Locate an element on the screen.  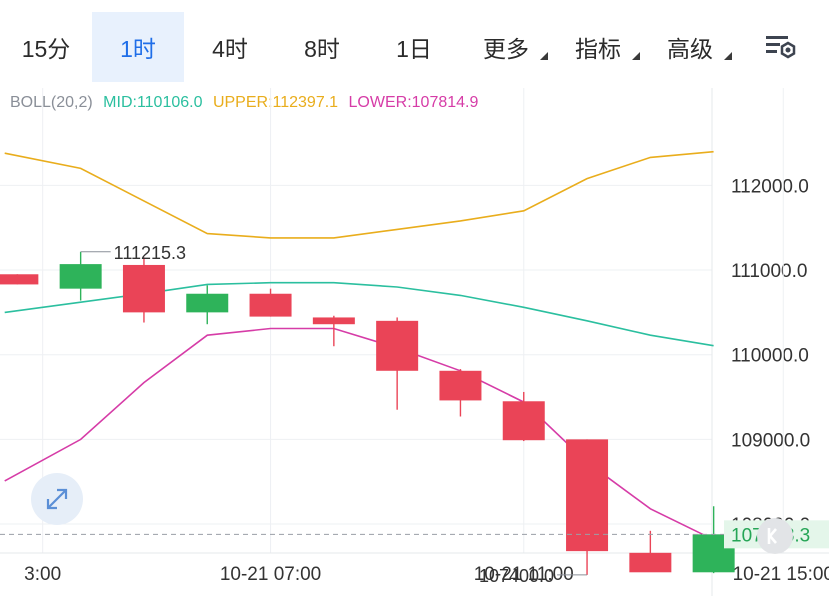
tab-label: 高级 is located at coordinates (690, 49).